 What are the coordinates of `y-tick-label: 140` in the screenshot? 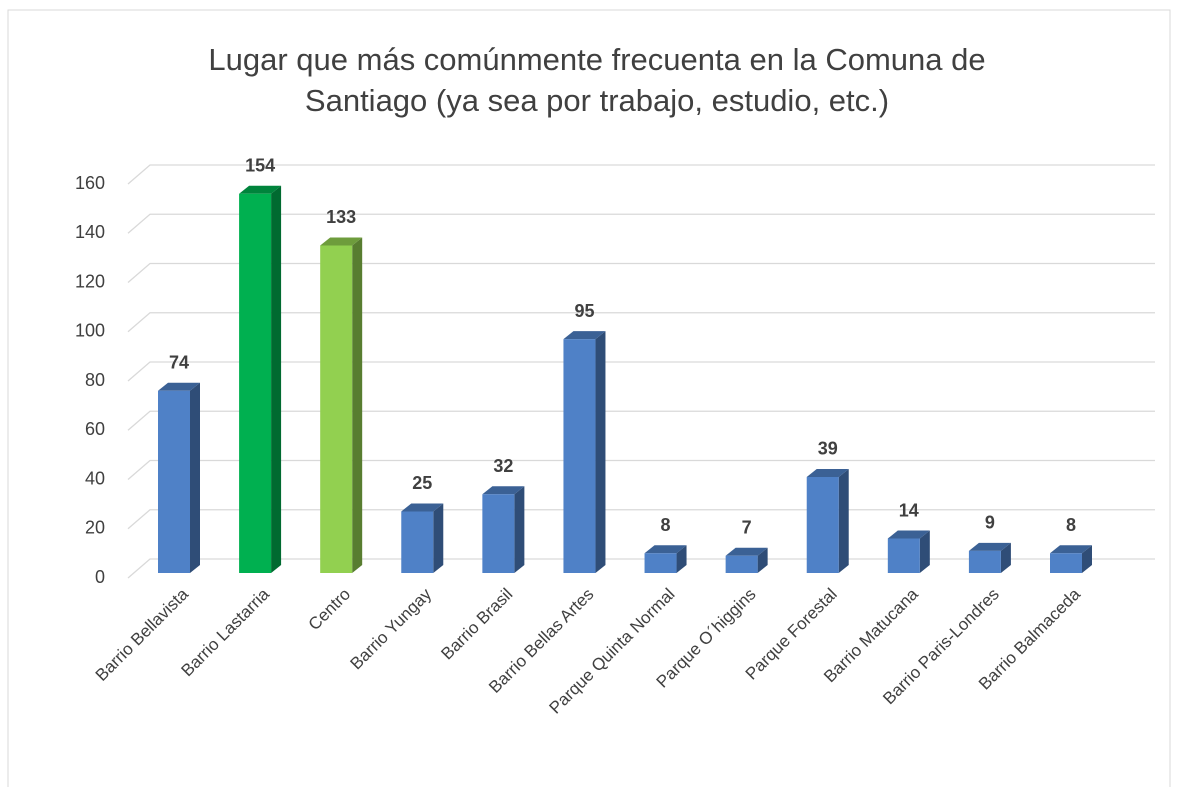 It's located at (90, 232).